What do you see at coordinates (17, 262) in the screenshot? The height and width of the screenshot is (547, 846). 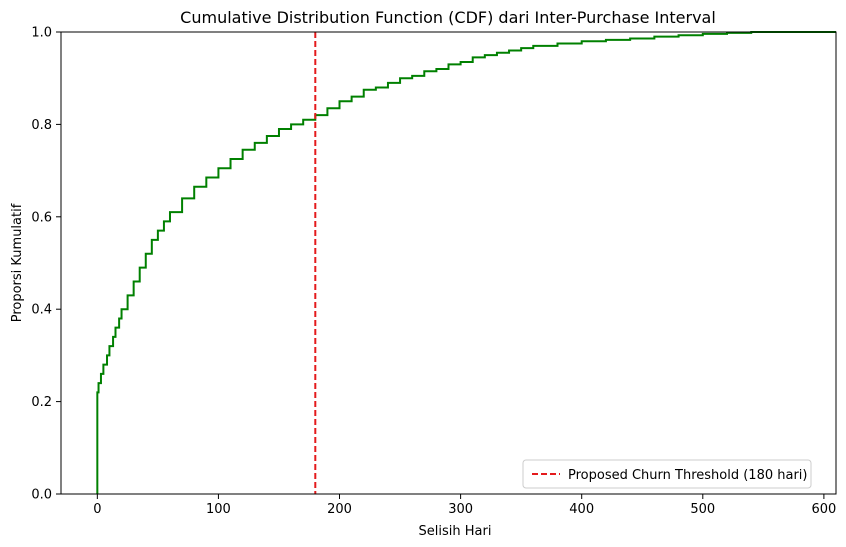 I see `y-axis-label: Proporsi Kumulatif` at bounding box center [17, 262].